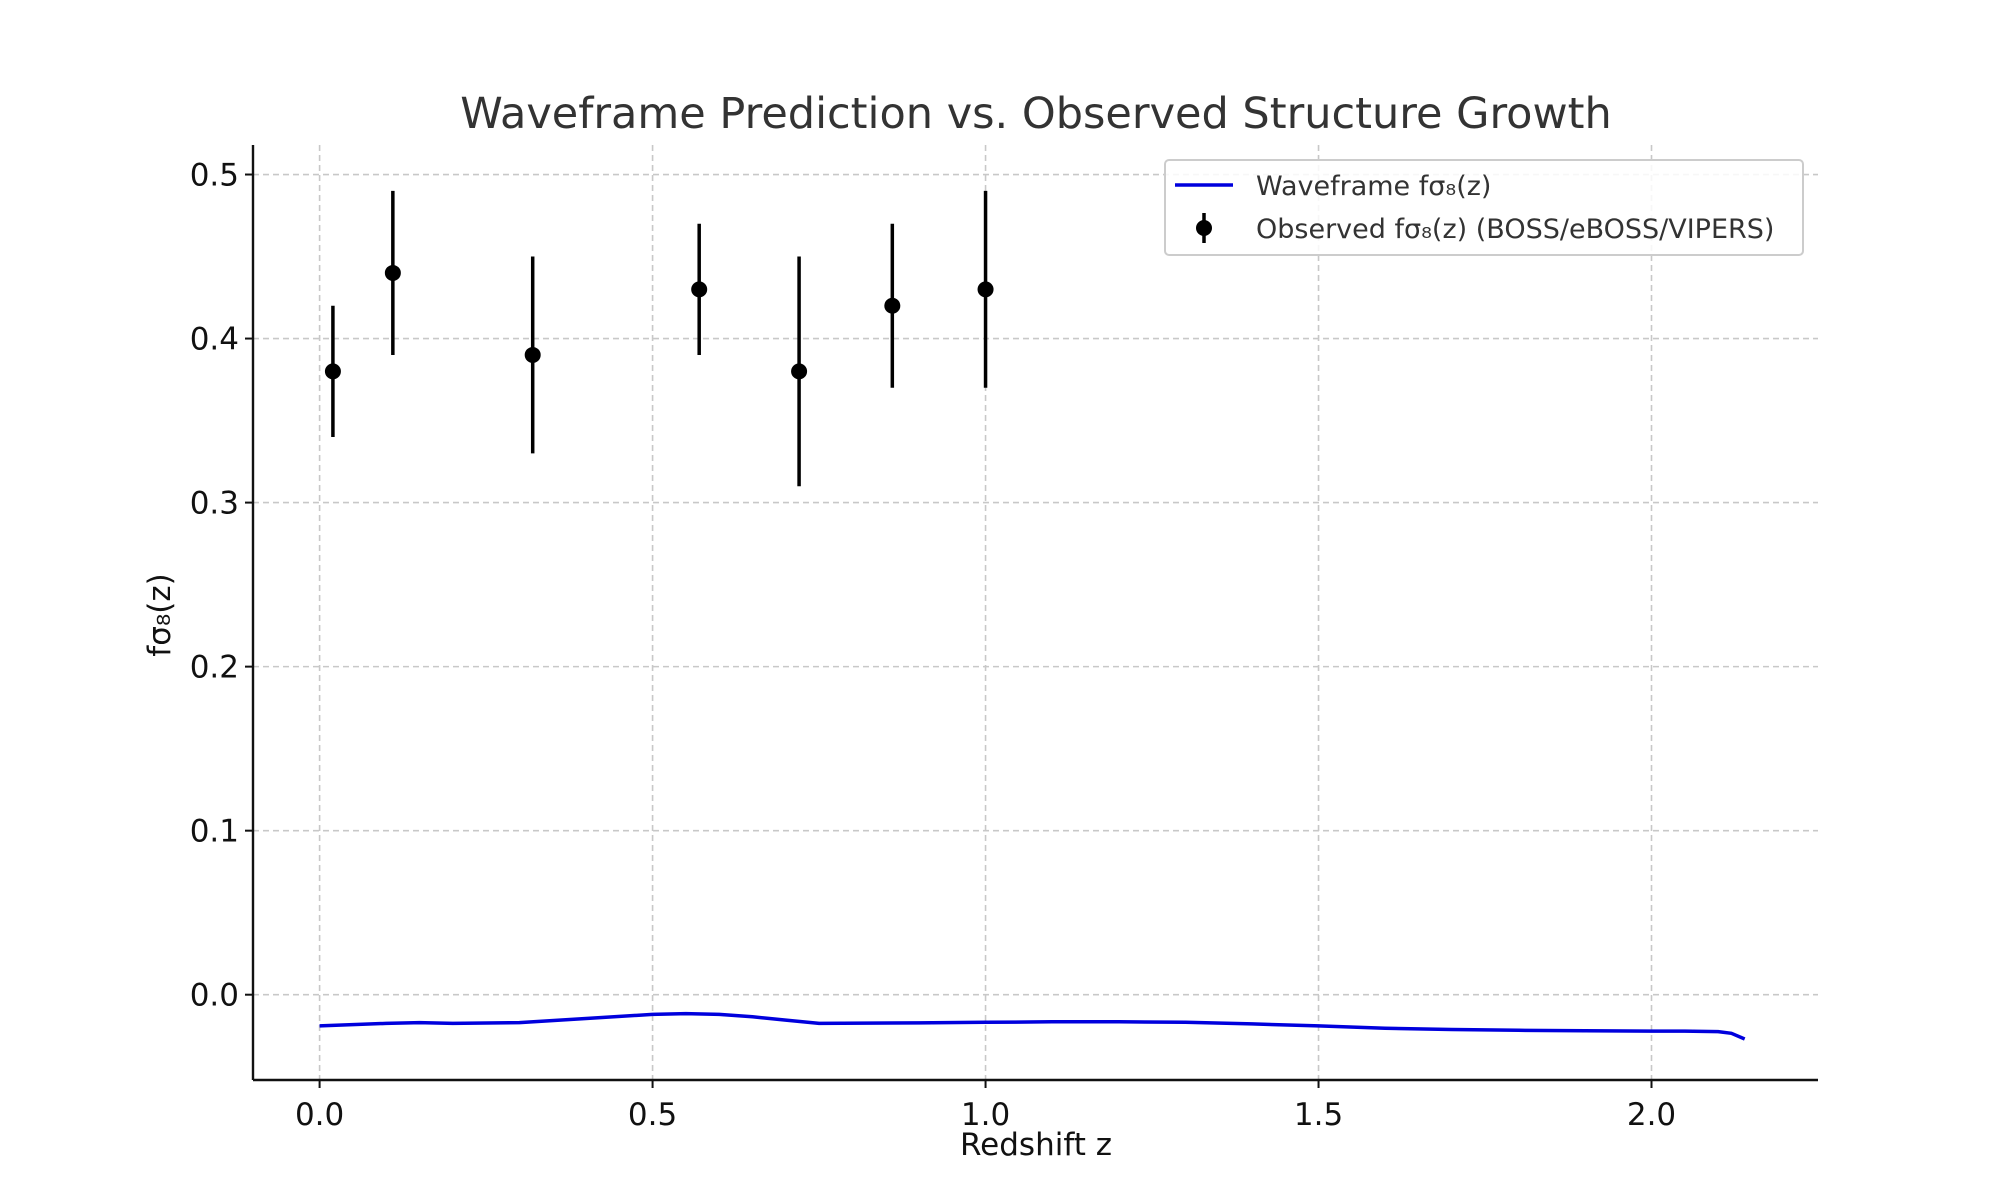  I want to click on x-tick-label: 2.0, so click(1651, 1115).